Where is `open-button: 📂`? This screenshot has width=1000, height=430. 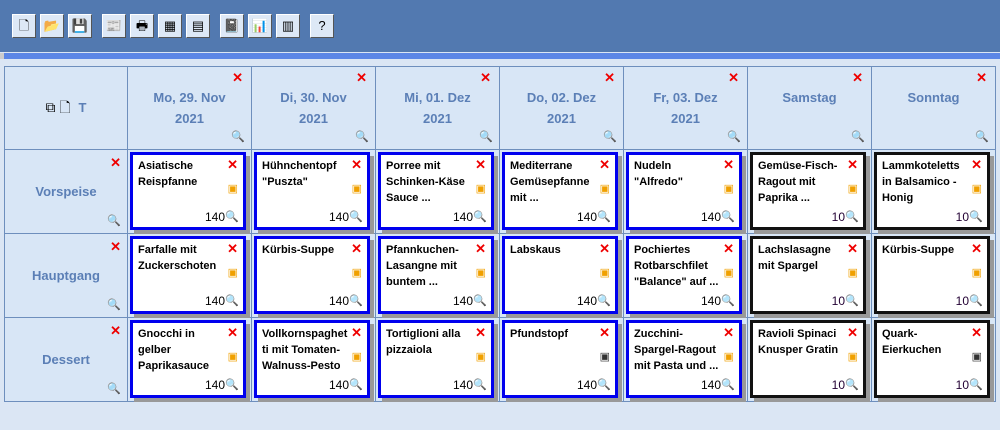
open-button: 📂 is located at coordinates (52, 26).